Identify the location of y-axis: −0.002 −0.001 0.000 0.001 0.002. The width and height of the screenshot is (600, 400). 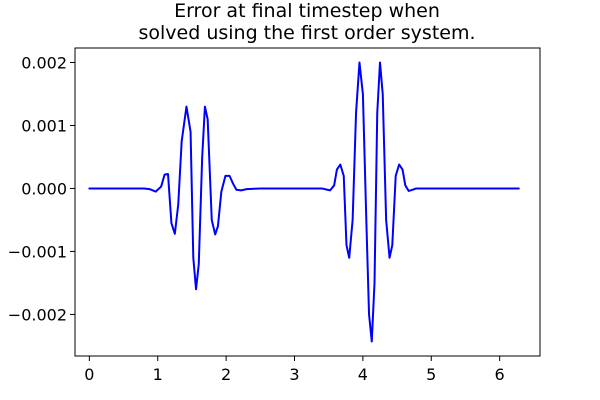
(41, 188).